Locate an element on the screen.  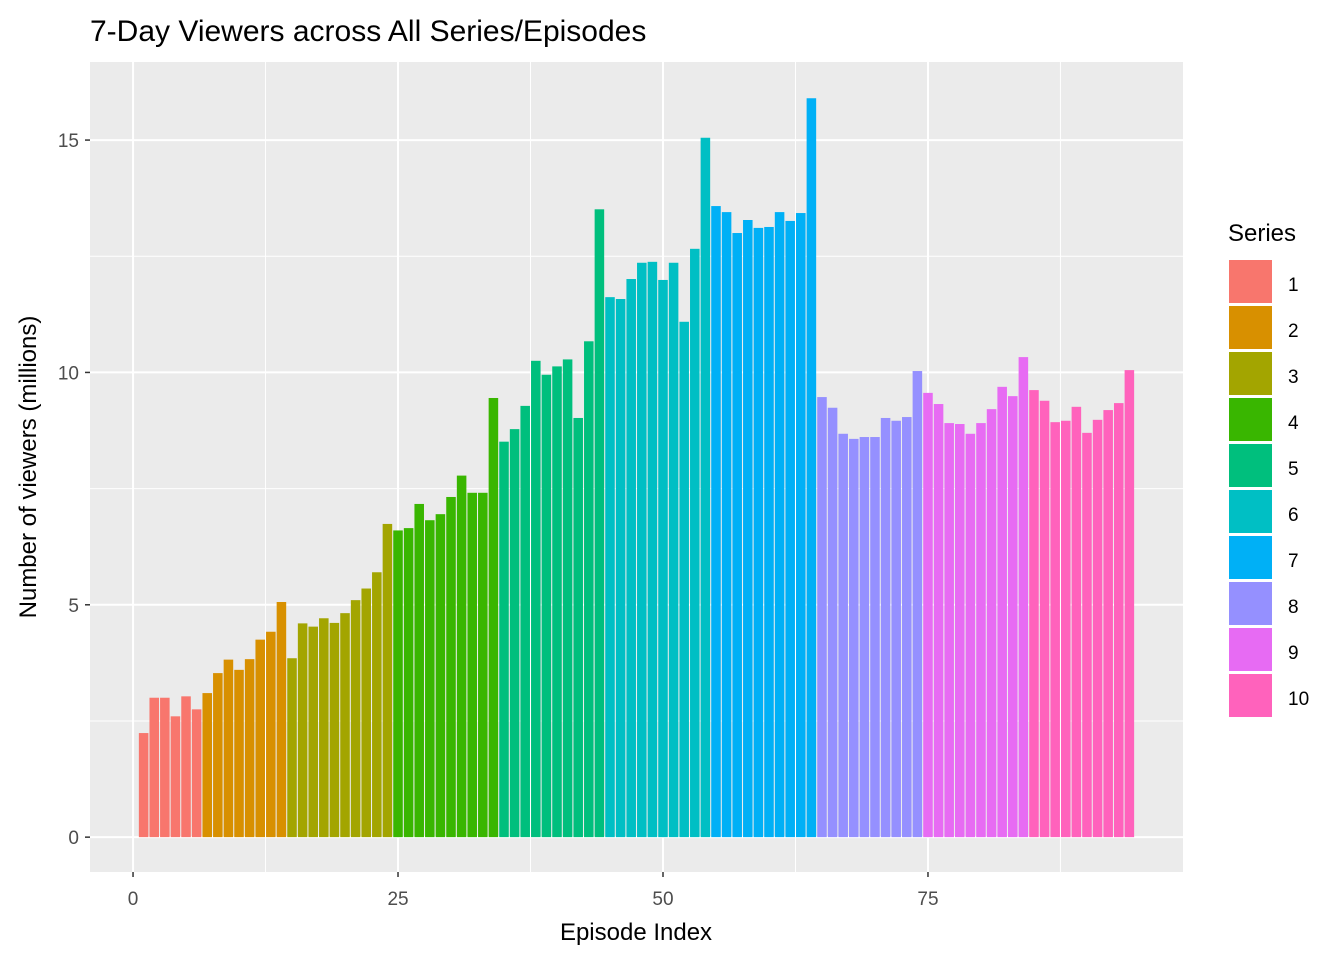
legend-label-5: 5 is located at coordinates (1293, 469).